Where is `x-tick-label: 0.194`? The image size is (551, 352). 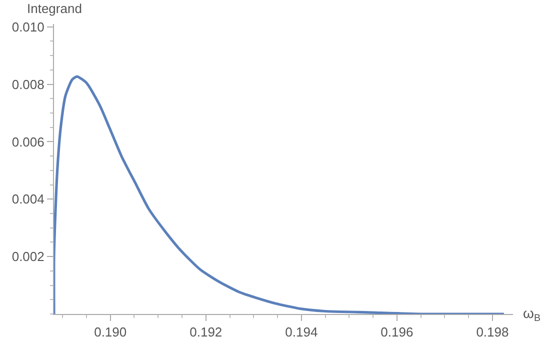 x-tick-label: 0.194 is located at coordinates (301, 332).